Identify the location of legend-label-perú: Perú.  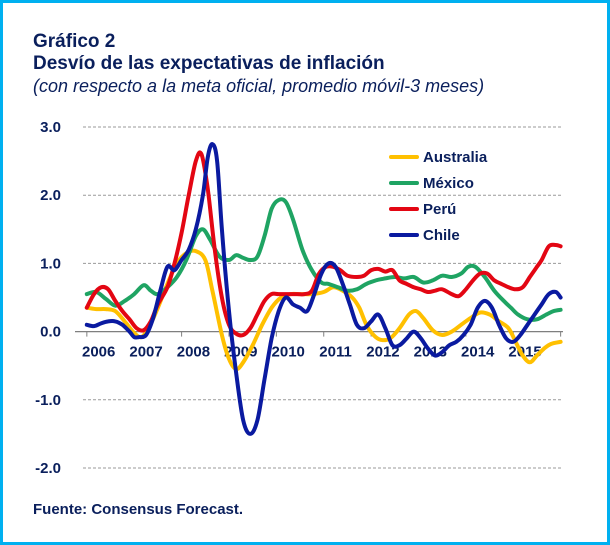
(439, 209).